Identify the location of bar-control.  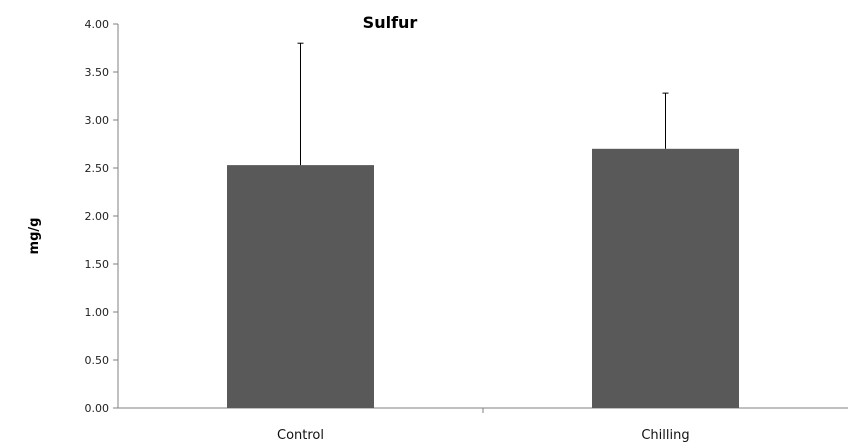
(300, 286).